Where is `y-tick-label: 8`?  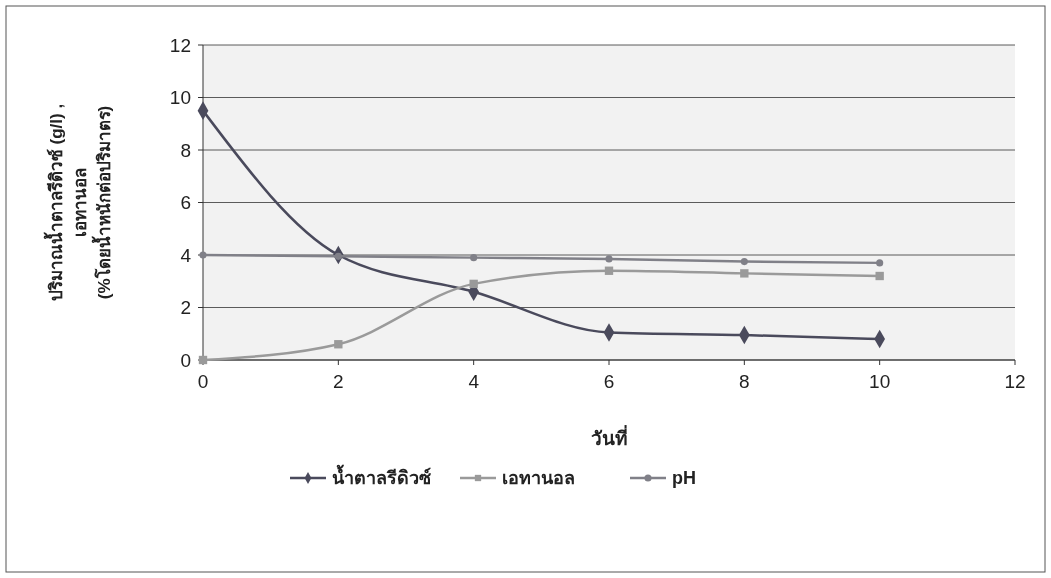
y-tick-label: 8 is located at coordinates (185, 150).